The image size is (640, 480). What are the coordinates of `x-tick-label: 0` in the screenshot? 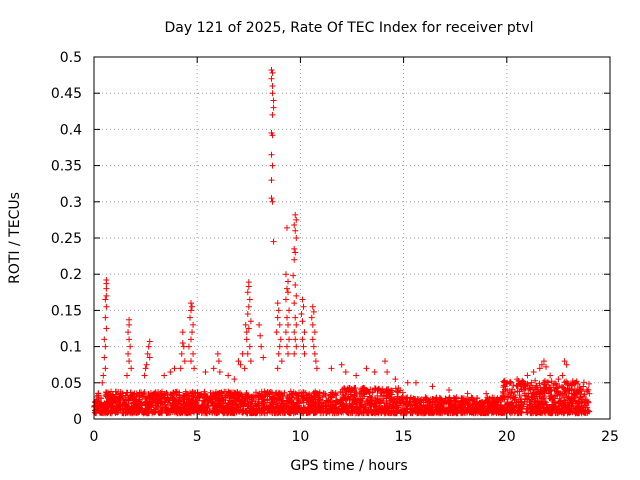 It's located at (94, 437).